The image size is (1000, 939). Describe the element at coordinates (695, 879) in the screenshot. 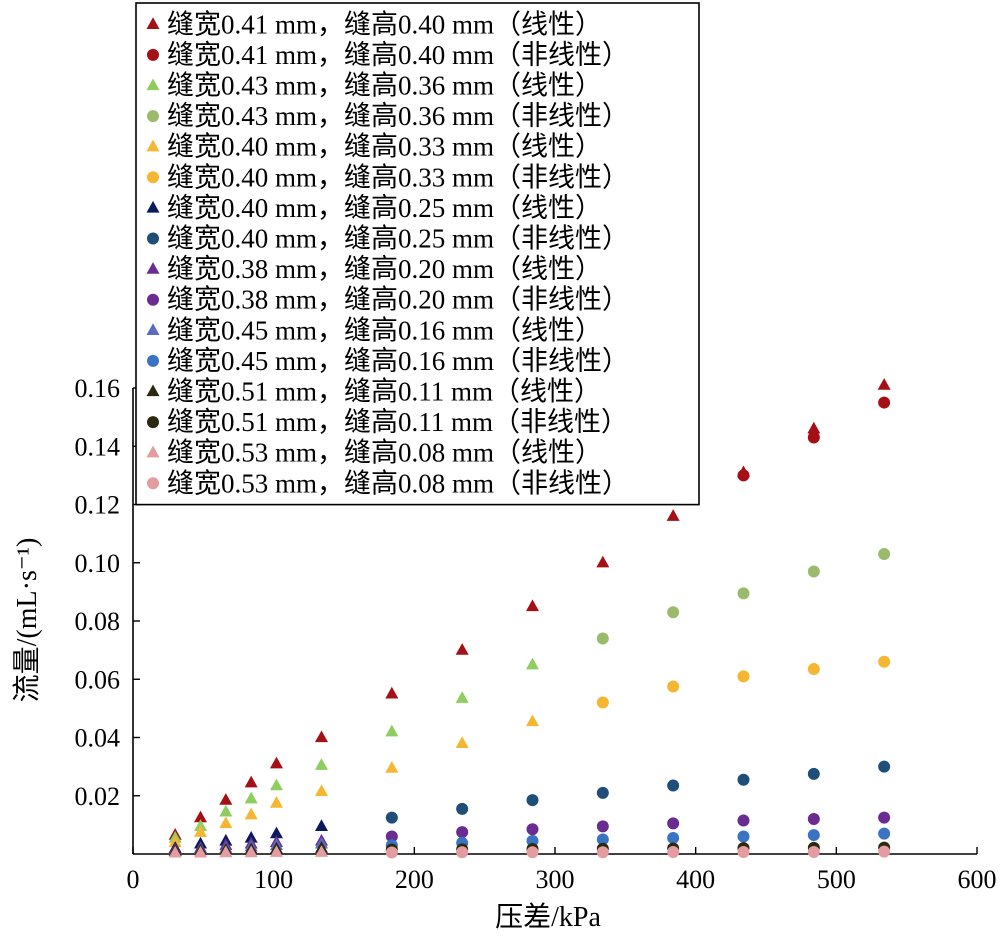

I see `x-tick-label: 400` at that location.